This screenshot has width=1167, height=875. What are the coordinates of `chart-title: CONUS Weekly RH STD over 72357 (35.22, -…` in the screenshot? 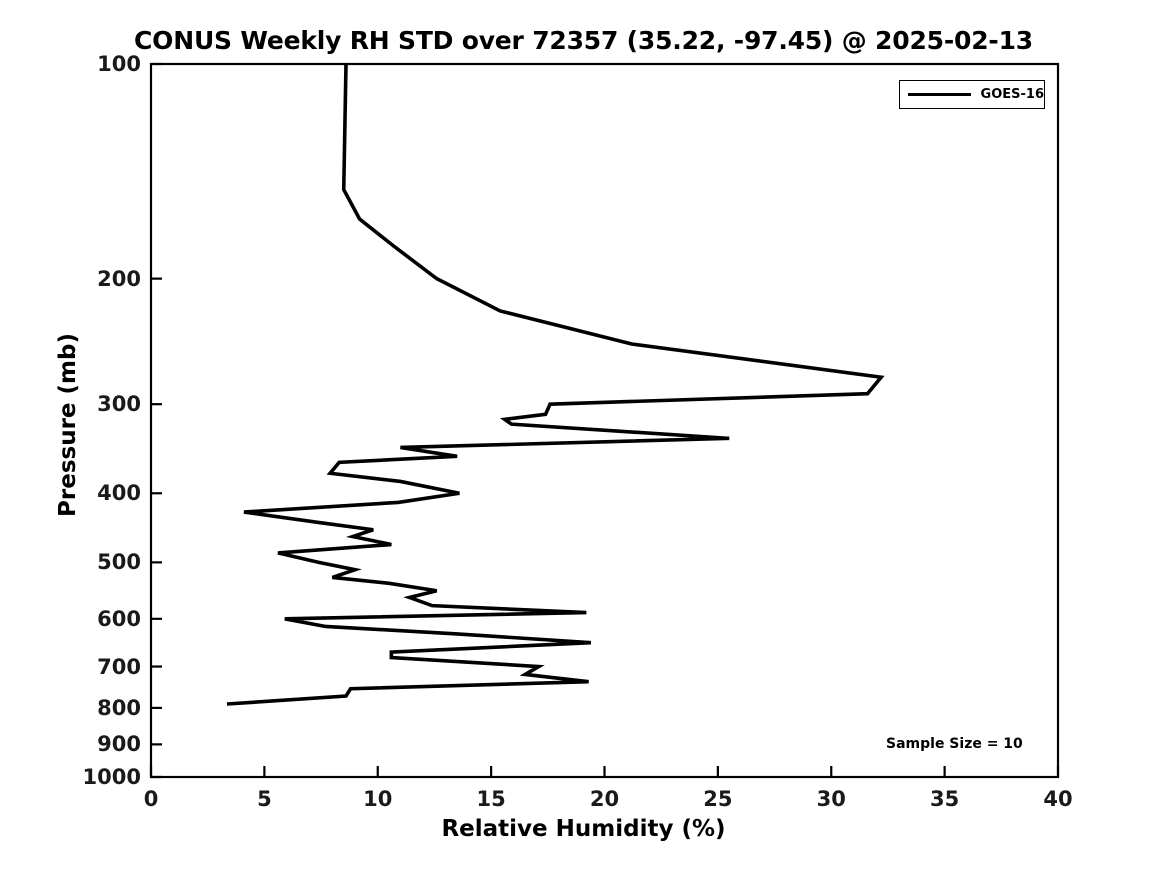 It's located at (583, 40).